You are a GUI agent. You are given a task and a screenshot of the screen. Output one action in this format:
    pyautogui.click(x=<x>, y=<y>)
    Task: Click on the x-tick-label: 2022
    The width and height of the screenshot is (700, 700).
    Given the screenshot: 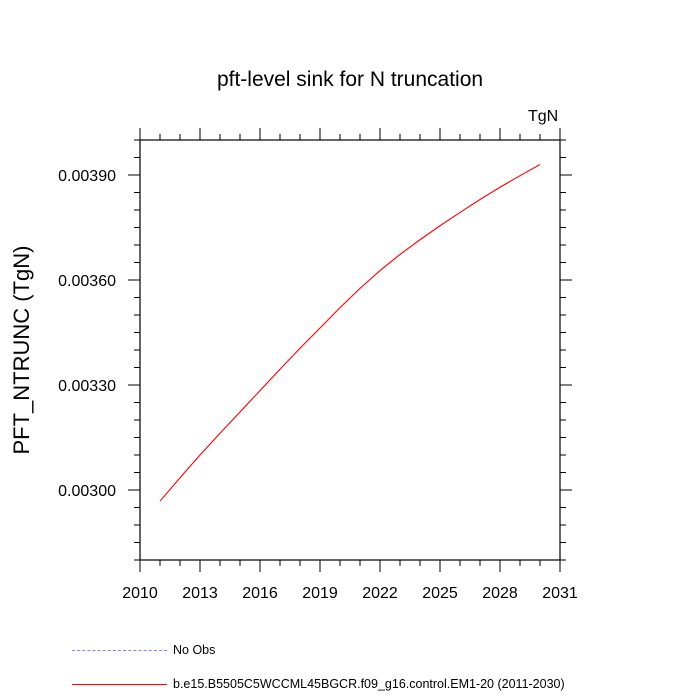 What is the action you would take?
    pyautogui.click(x=380, y=593)
    